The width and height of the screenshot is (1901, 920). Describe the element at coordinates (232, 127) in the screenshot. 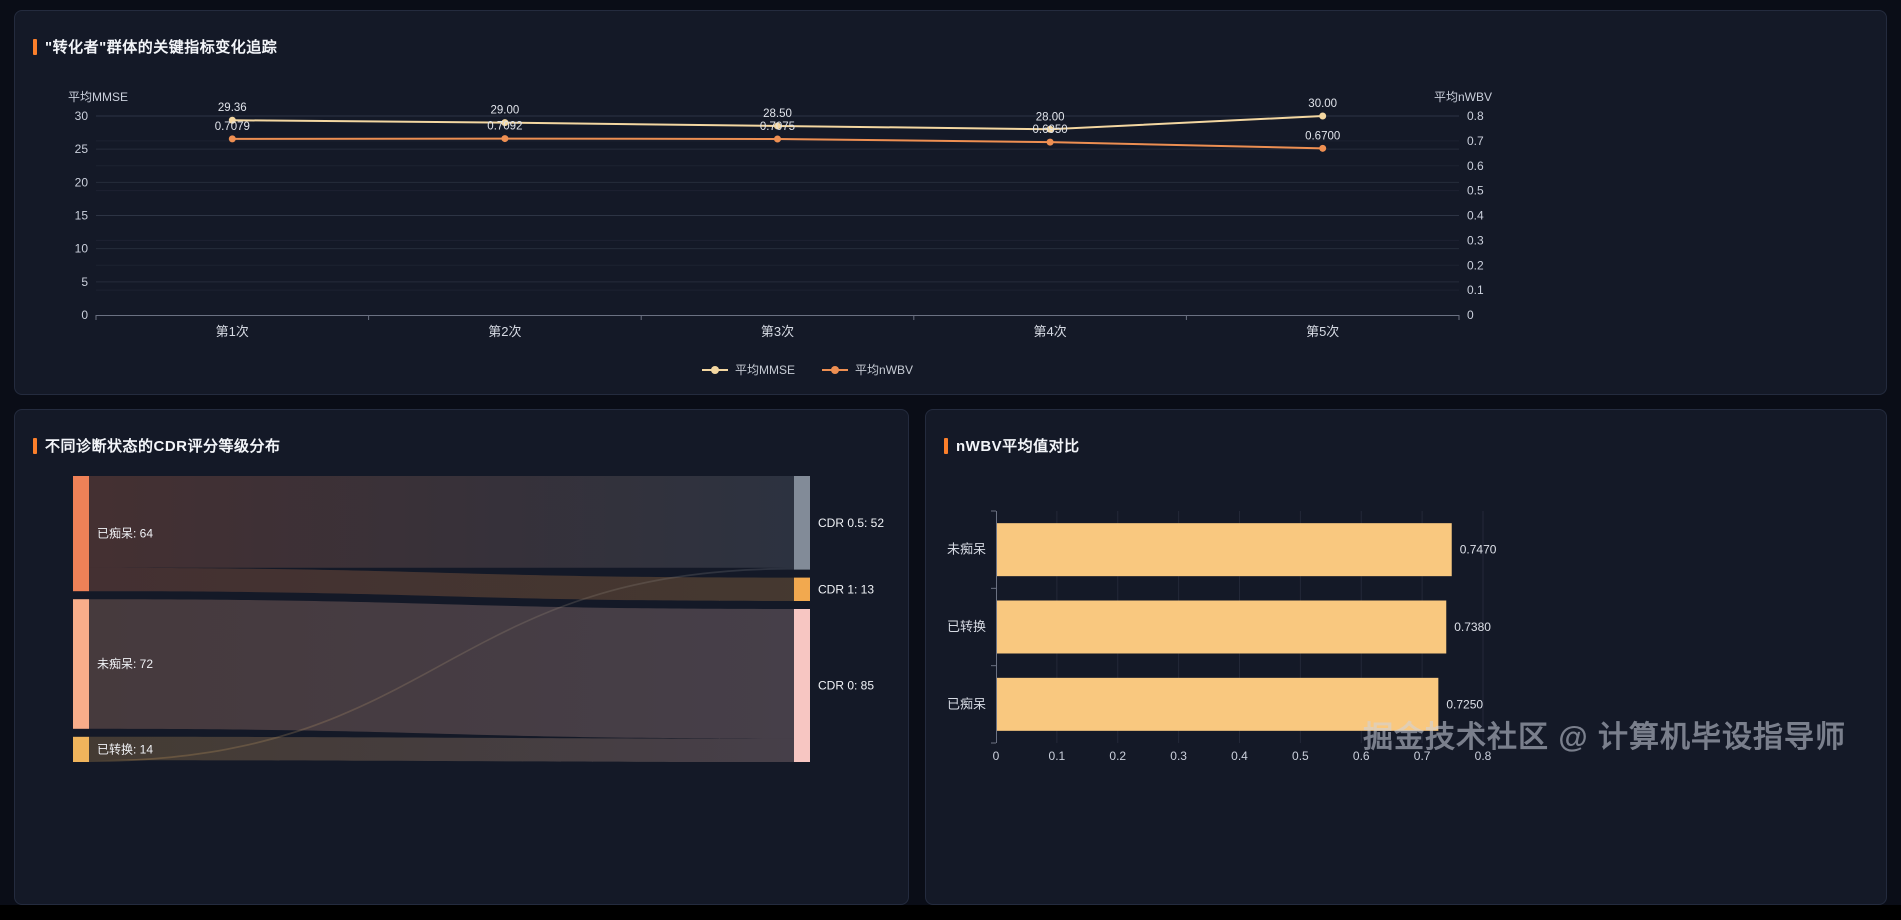

I see `point-value-label: 0.7079` at that location.